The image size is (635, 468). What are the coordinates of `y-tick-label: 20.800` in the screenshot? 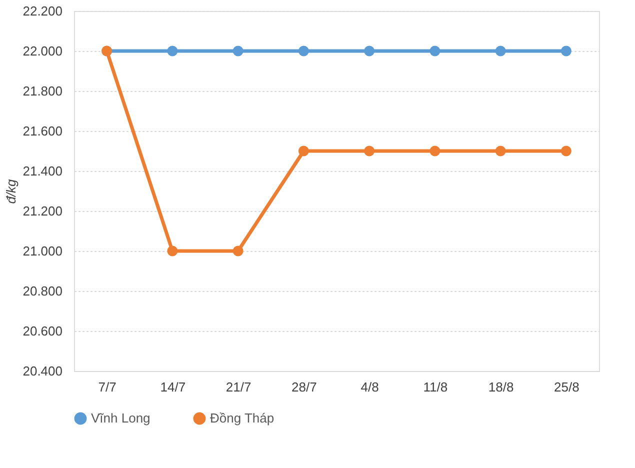 It's located at (42, 291).